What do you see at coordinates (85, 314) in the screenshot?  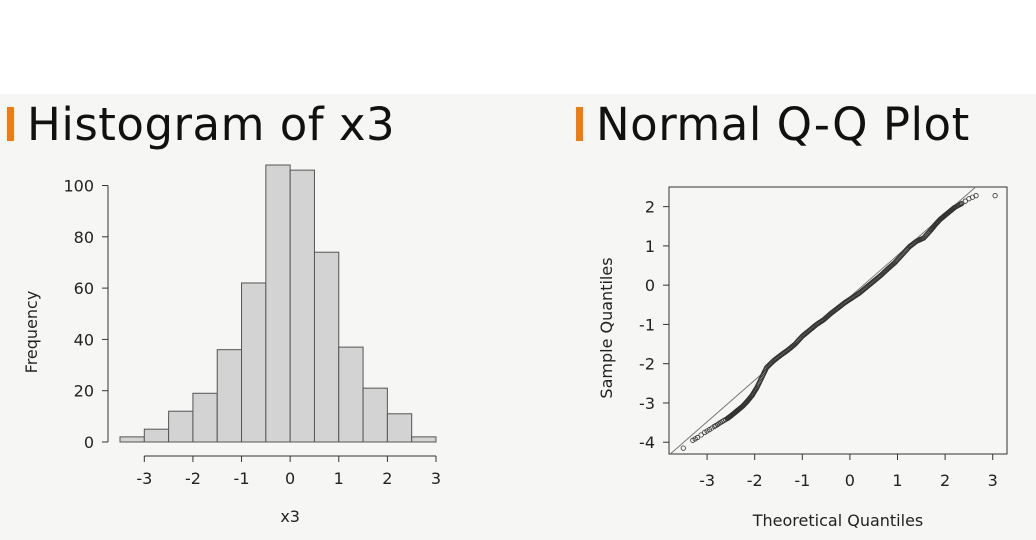 I see `histogram-y-ticks: 0 20 40 60 80 100` at bounding box center [85, 314].